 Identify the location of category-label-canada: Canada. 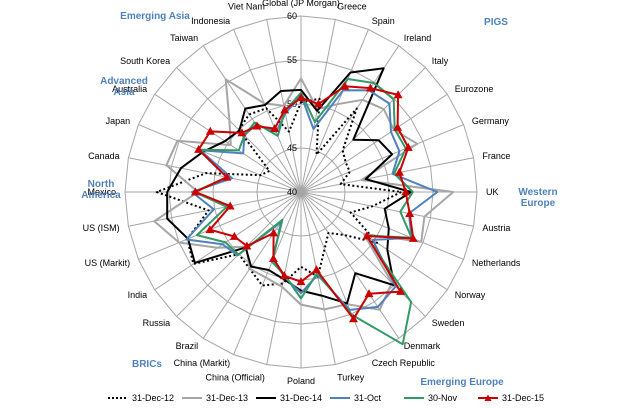
(104, 156).